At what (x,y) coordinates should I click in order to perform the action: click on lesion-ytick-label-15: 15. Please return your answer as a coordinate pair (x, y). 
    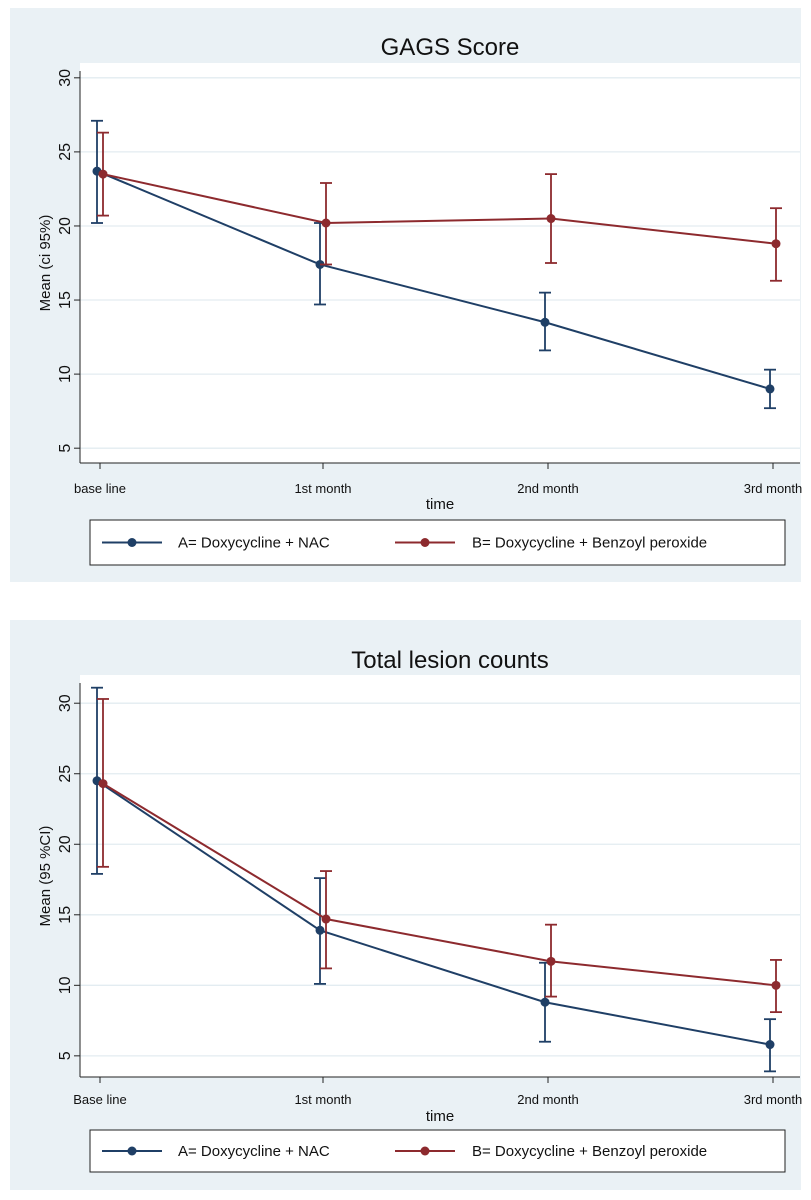
    Looking at the image, I should click on (65, 915).